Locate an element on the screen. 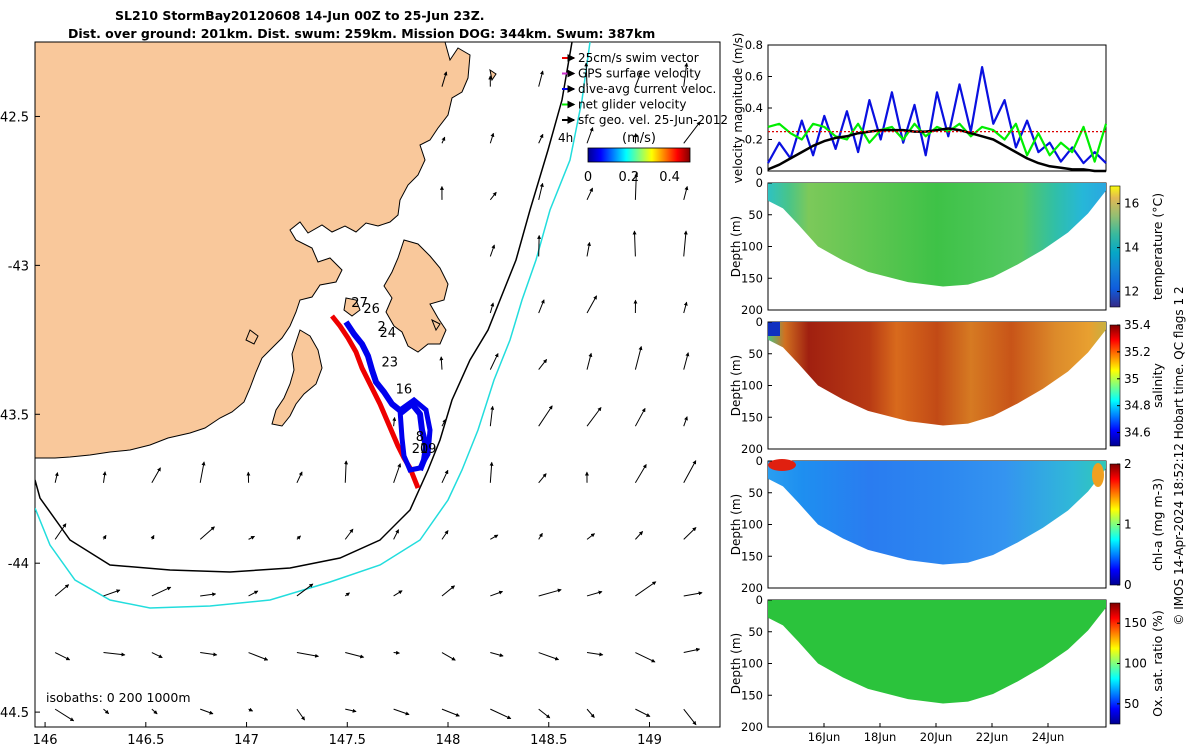 Image resolution: width=1200 pixels, height=750 pixels. legend-label: dive-avg current veloc. is located at coordinates (647, 89).